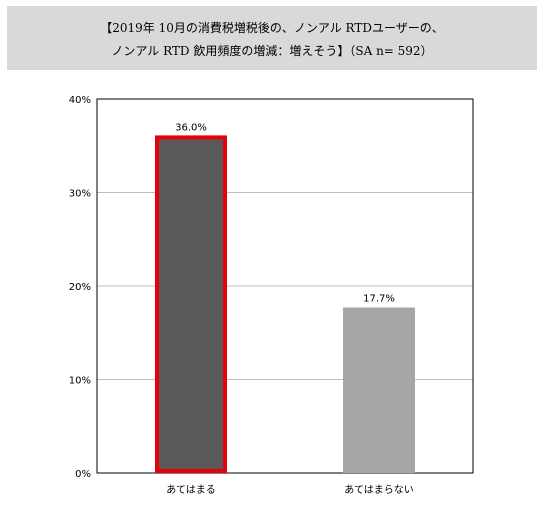 The image size is (541, 509). Describe the element at coordinates (191, 127) in the screenshot. I see `data-label: 36.0%` at that location.